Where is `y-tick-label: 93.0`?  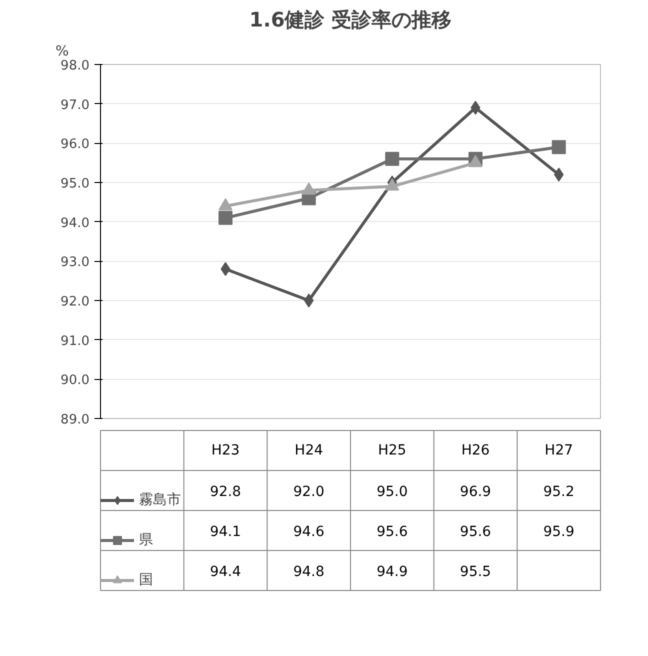
y-tick-label: 93.0 is located at coordinates (75, 262).